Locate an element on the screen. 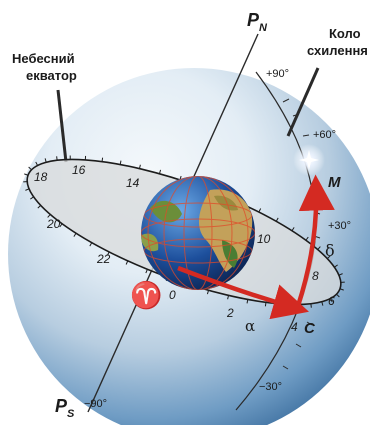 The image size is (370, 425). declination-circle-caption-line1: Коло is located at coordinates (345, 33).